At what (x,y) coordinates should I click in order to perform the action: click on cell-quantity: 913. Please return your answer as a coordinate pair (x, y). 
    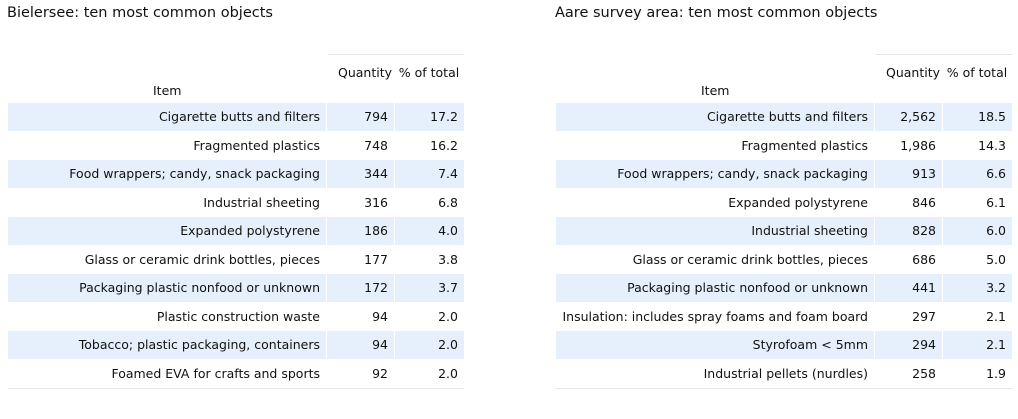
    Looking at the image, I should click on (909, 174).